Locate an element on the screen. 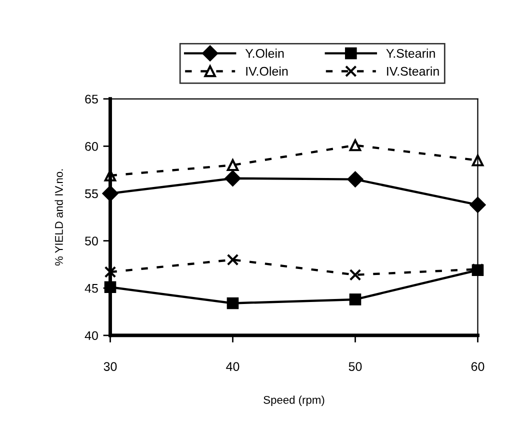  legend-label: IV.Stearin is located at coordinates (413, 71).